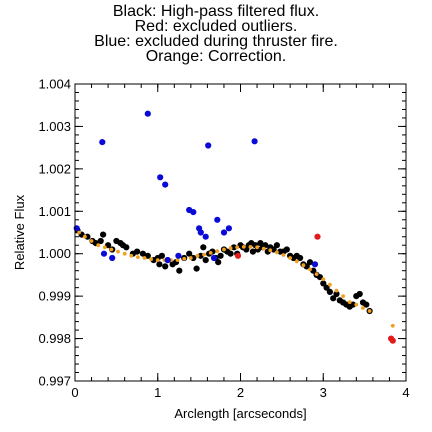 This screenshot has width=432, height=432. I want to click on title-line-blue: Blue: excluded during thruster fire., so click(216, 41).